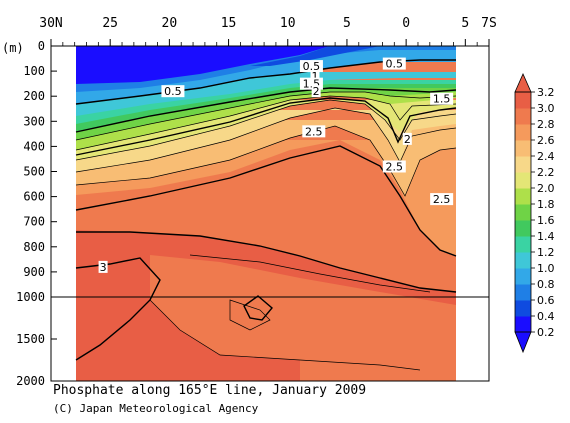 This screenshot has width=570, height=423. I want to click on x-tick-label: 10, so click(288, 23).